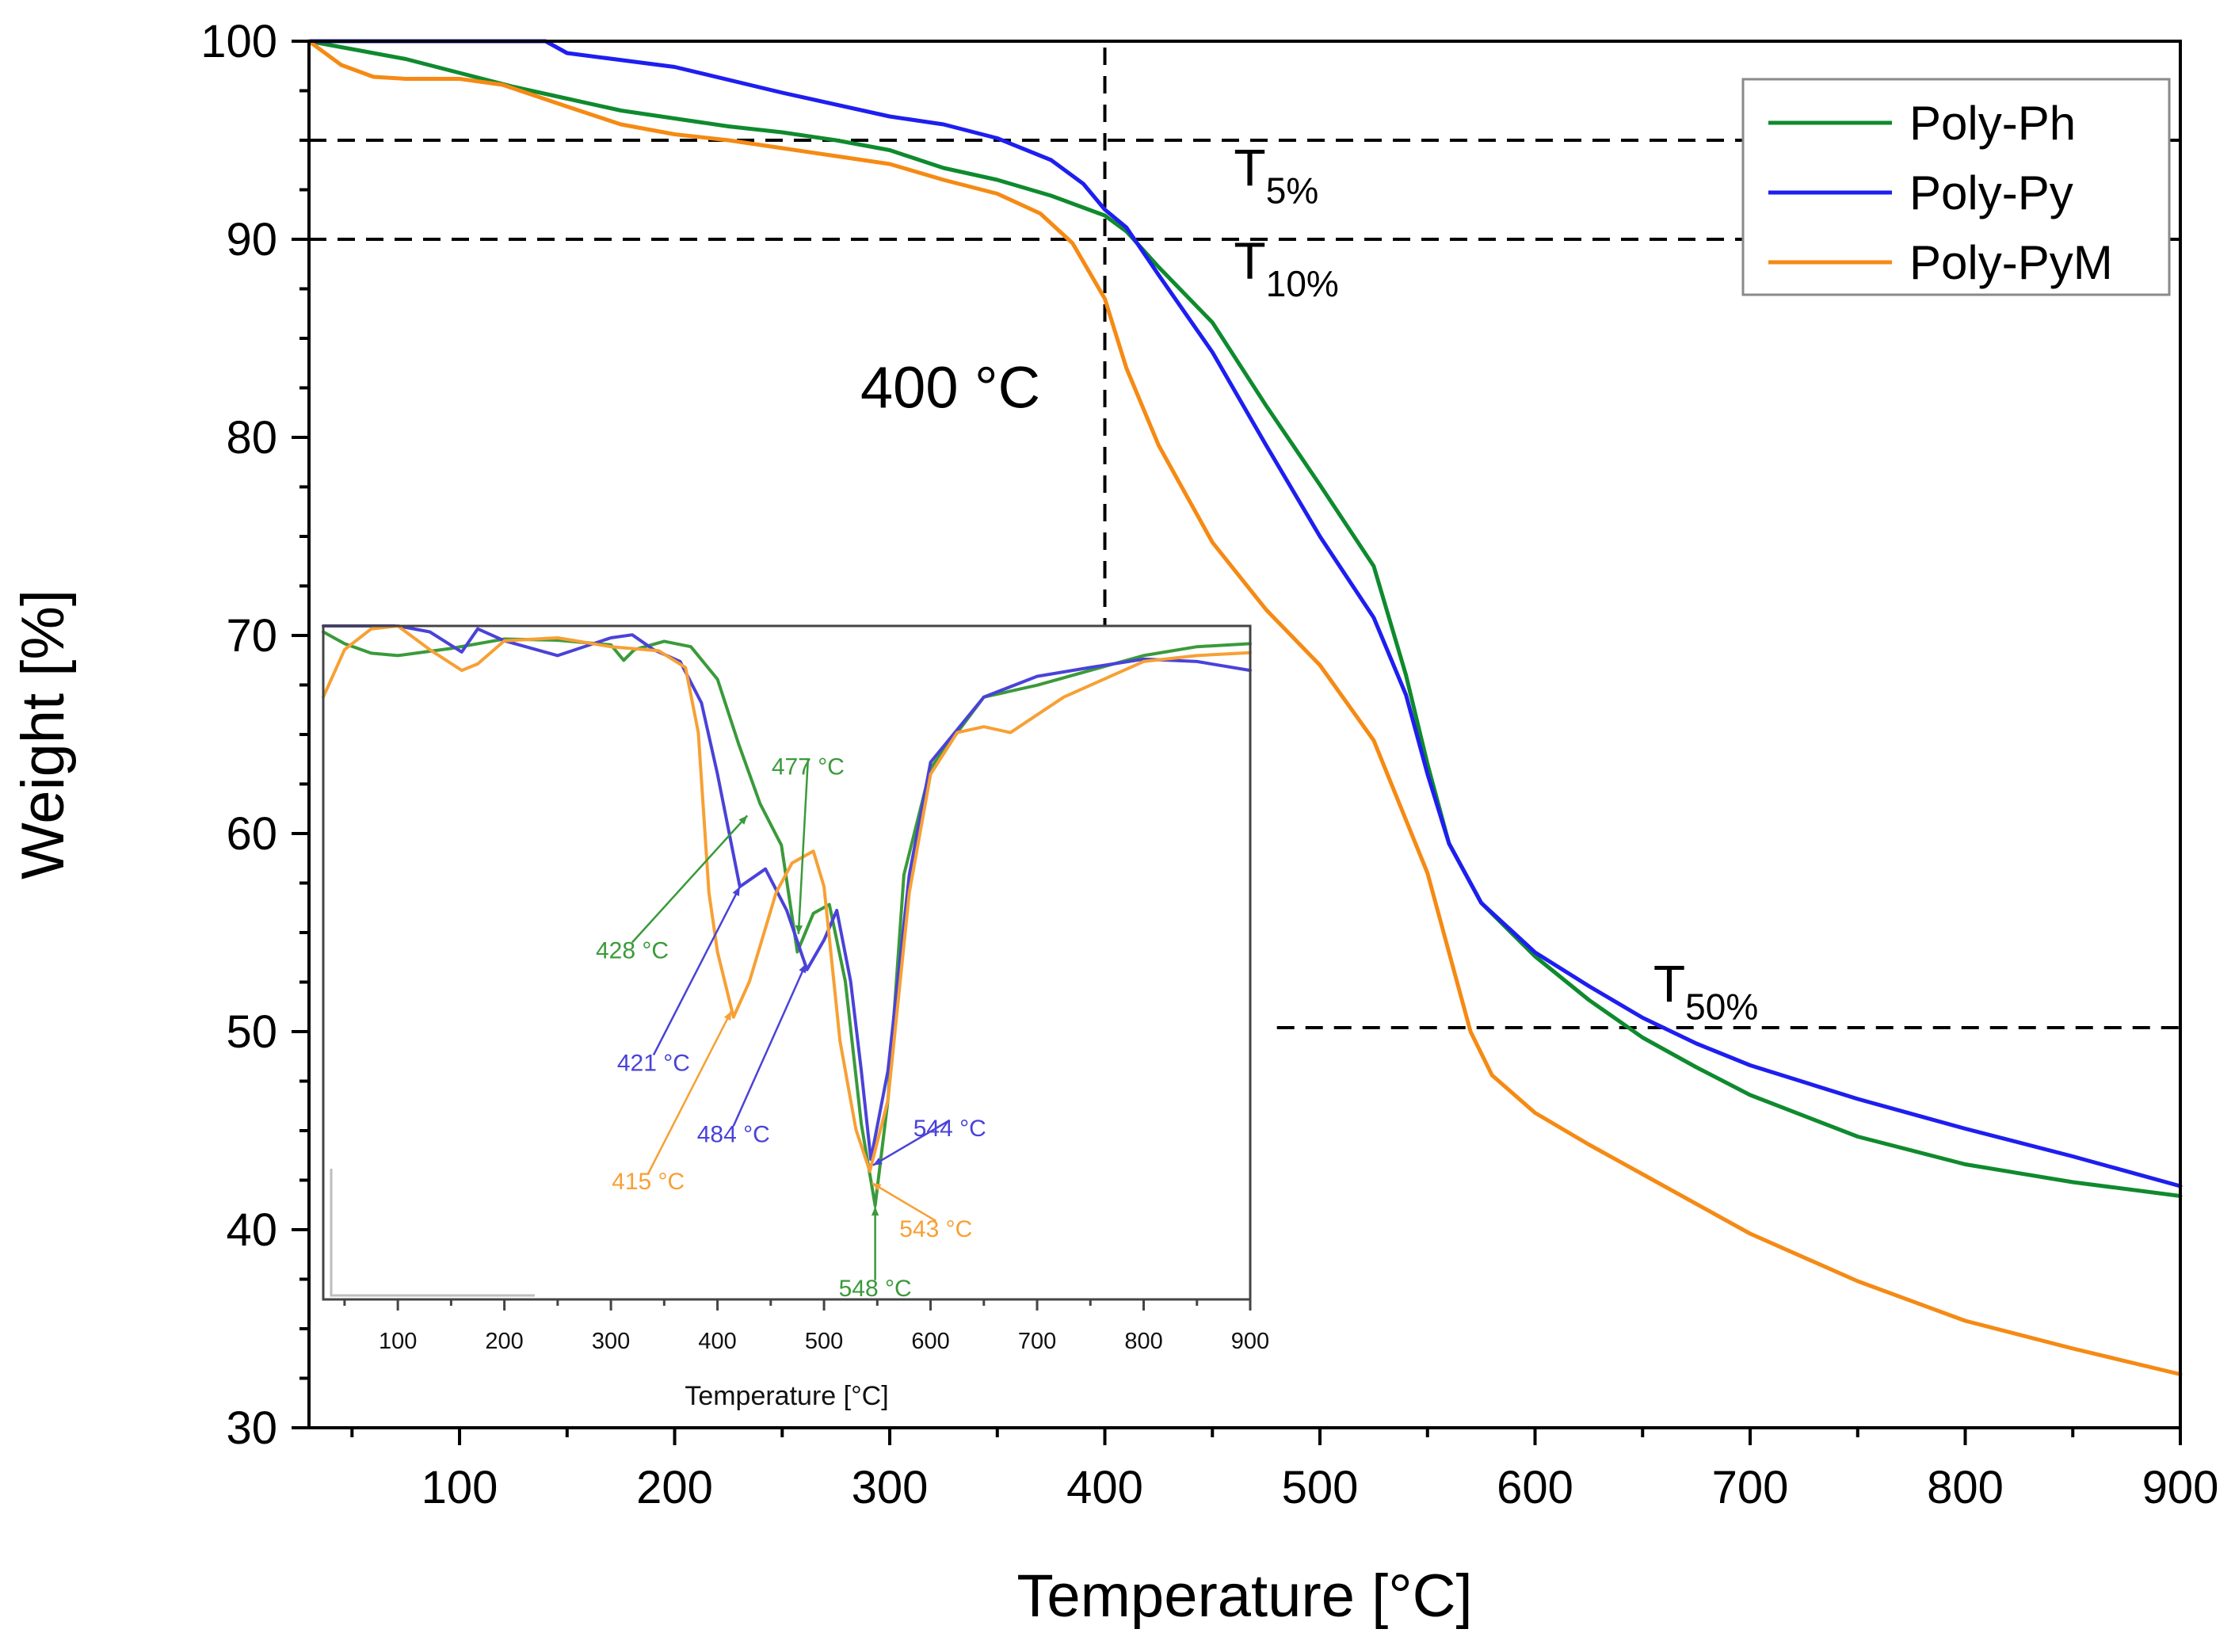 This screenshot has width=2235, height=1652. What do you see at coordinates (1143, 1341) in the screenshot?
I see `inset-x-tick-label: 800` at bounding box center [1143, 1341].